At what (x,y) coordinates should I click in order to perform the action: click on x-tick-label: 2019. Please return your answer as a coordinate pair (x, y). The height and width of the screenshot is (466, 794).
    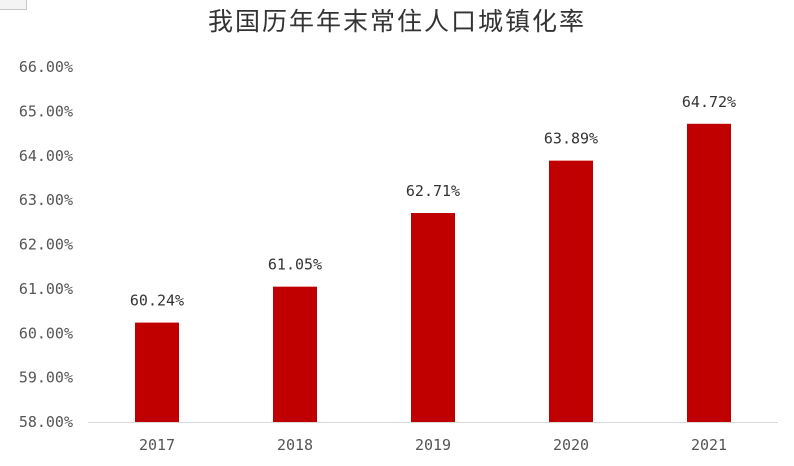
    Looking at the image, I should click on (433, 445).